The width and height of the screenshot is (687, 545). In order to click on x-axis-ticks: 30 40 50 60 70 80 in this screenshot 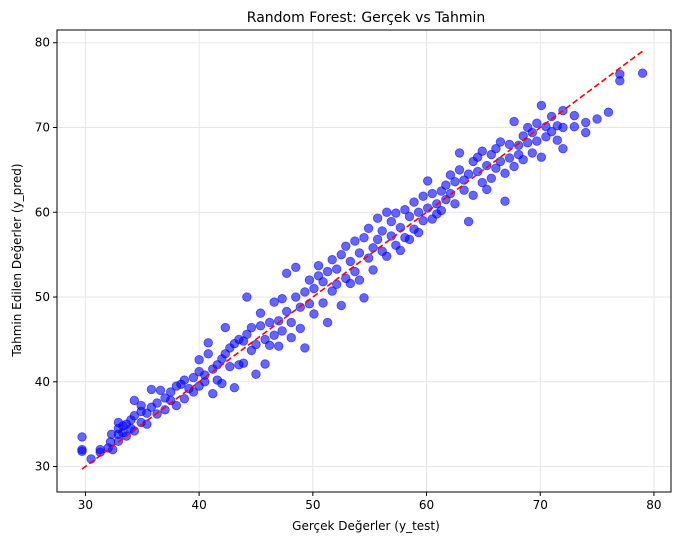, I will do `click(370, 502)`.